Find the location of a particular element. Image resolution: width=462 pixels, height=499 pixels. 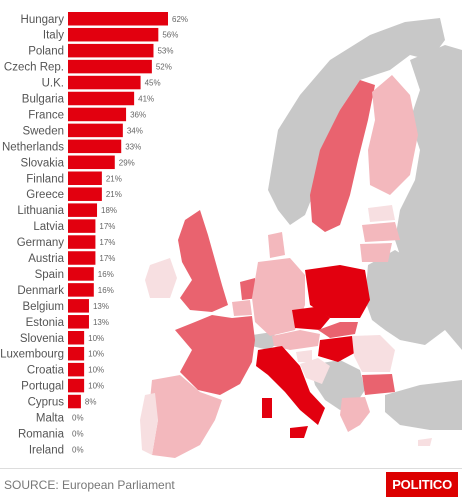

map-lithuania is located at coordinates (376, 252).